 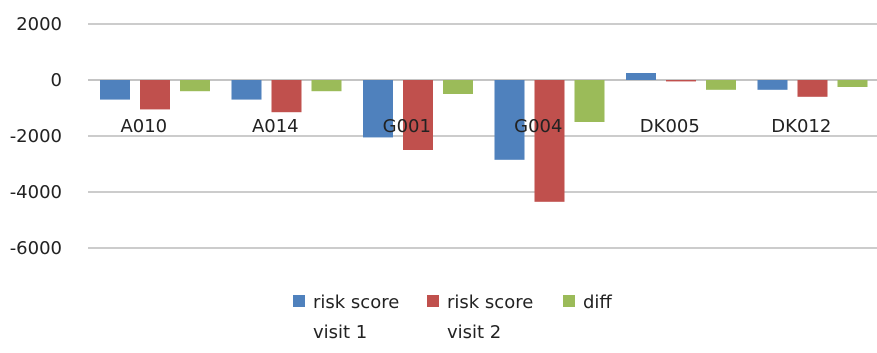 I want to click on x-category-label: DK012, so click(x=801, y=126).